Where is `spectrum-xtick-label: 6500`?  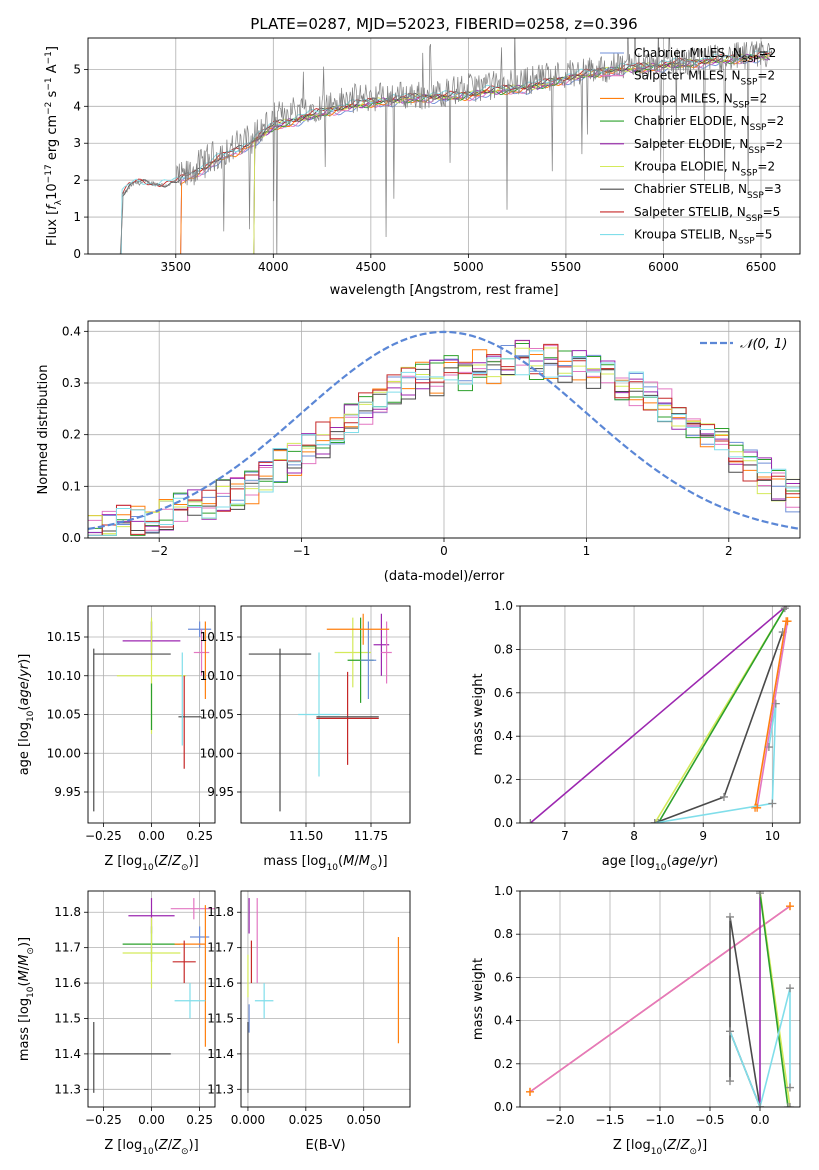 spectrum-xtick-label: 6500 is located at coordinates (761, 267).